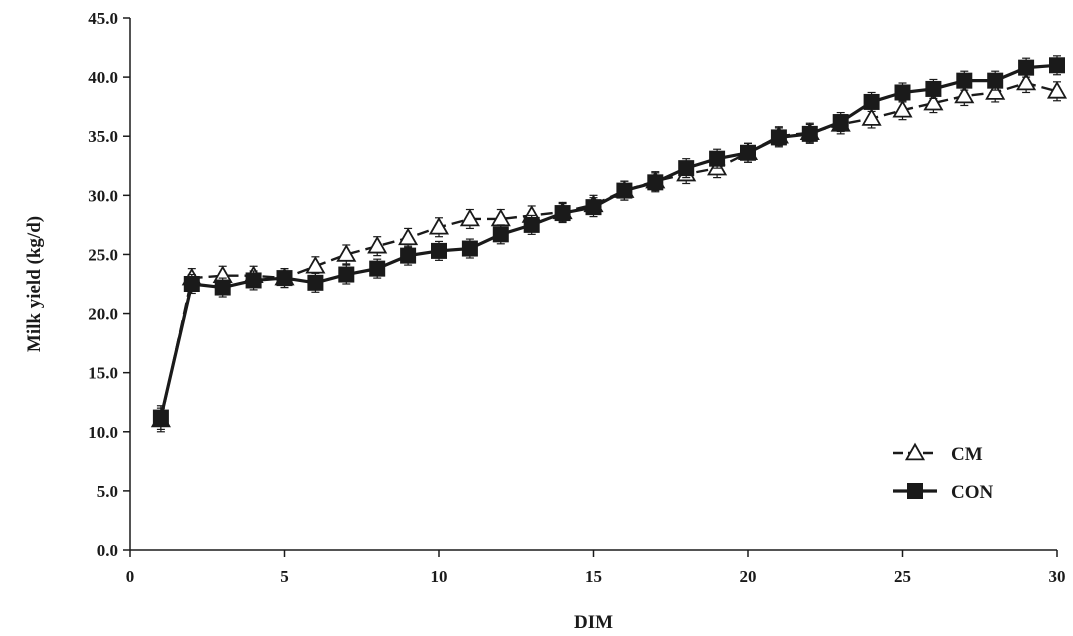  What do you see at coordinates (938, 453) in the screenshot?
I see `legend-entry-cm: CM` at bounding box center [938, 453].